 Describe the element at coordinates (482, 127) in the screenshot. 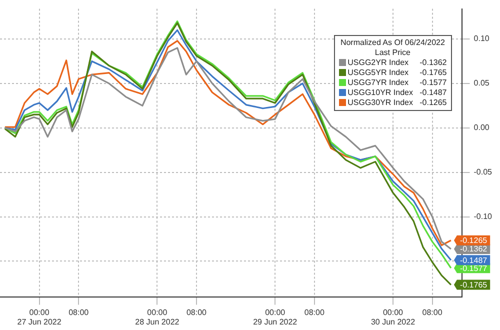

I see `y-tick-label: 0.00` at that location.